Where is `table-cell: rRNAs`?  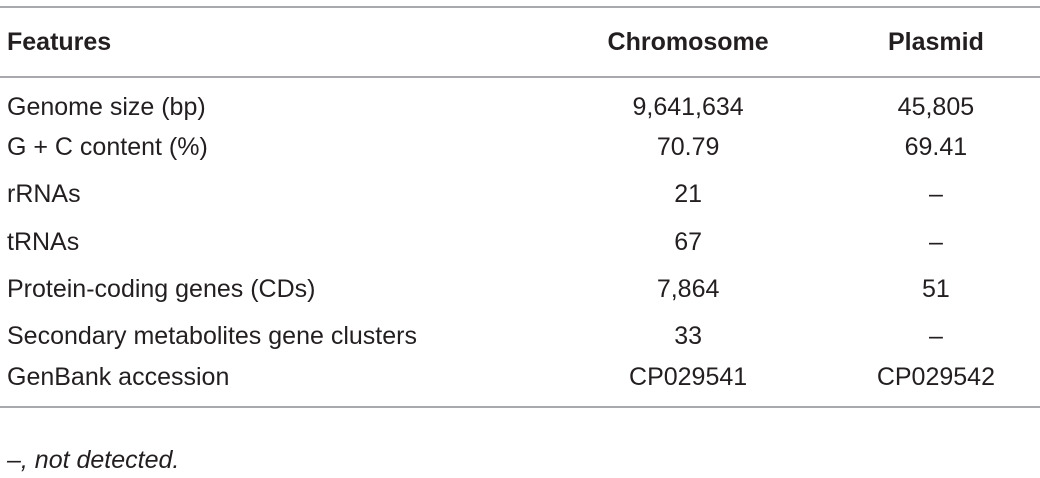 table-cell: rRNAs is located at coordinates (44, 194).